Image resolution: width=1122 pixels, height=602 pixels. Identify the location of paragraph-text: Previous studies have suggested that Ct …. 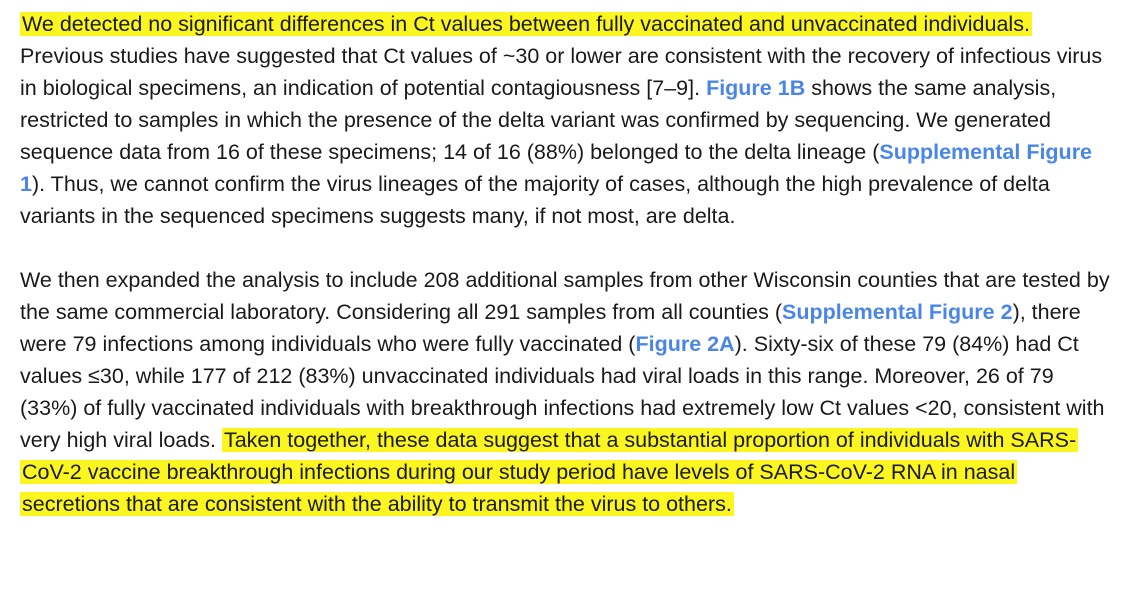
(561, 72).